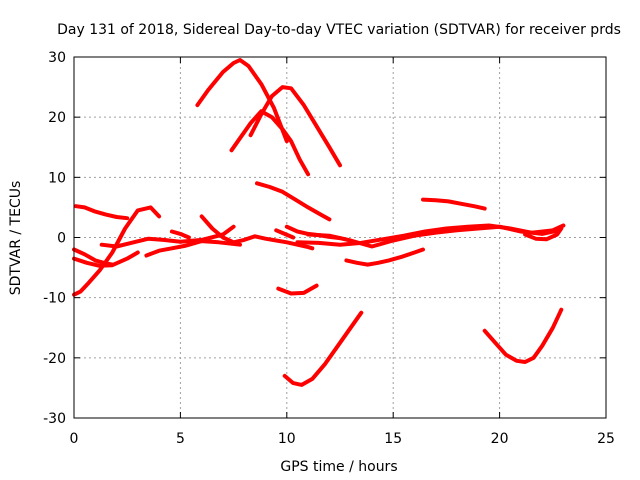  Describe the element at coordinates (54, 238) in the screenshot. I see `y-tick-labels: -30 -20 -10 0 10 20 30` at that location.